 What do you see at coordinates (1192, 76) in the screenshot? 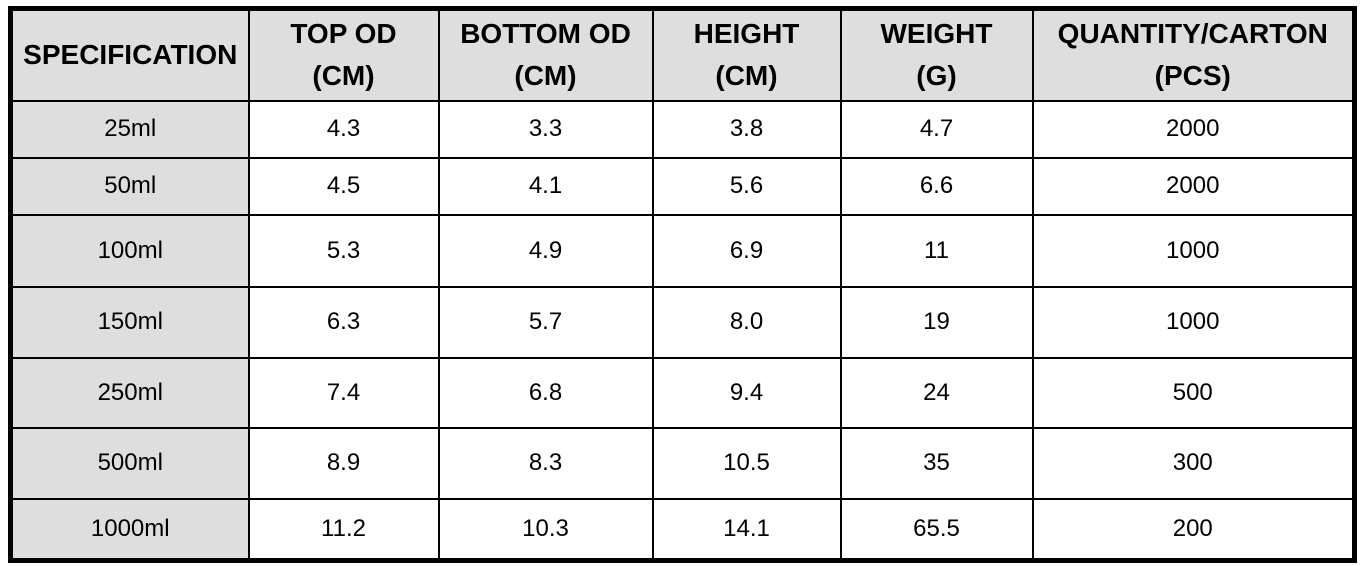
I see `header-text: (PCS)` at bounding box center [1192, 76].